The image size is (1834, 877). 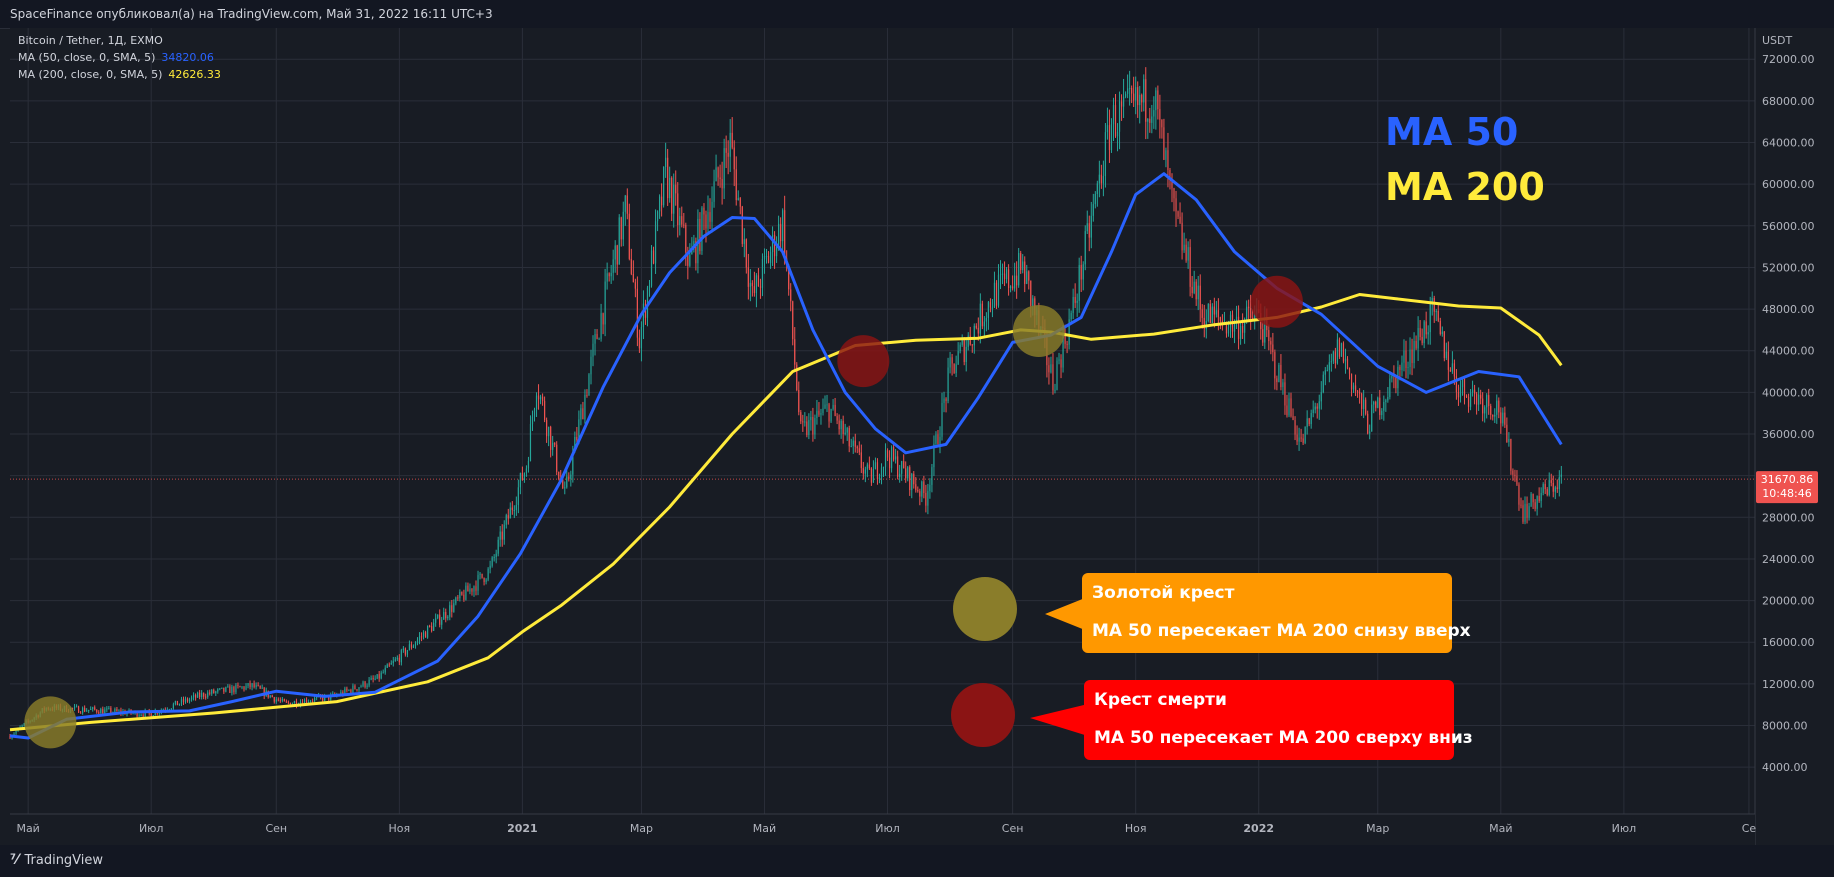 What do you see at coordinates (116, 57) in the screenshot?
I see `ma50-legend: MA (50, close, 0, SMA, 5) 34820.06` at bounding box center [116, 57].